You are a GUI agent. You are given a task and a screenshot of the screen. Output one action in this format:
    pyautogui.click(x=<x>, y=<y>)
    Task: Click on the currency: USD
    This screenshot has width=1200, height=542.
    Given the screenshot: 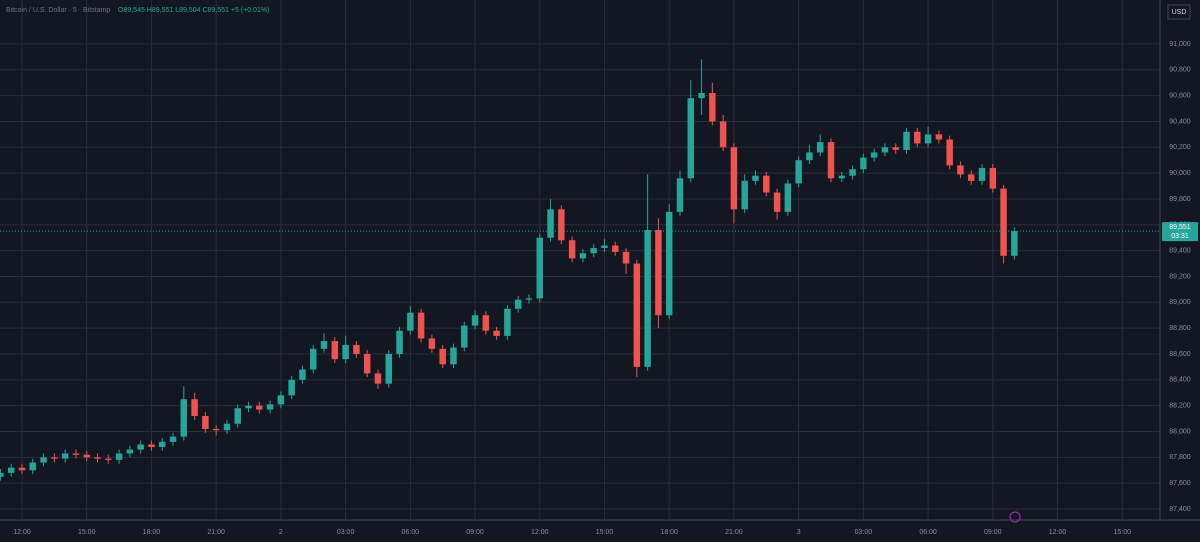 What is the action you would take?
    pyautogui.click(x=1179, y=12)
    